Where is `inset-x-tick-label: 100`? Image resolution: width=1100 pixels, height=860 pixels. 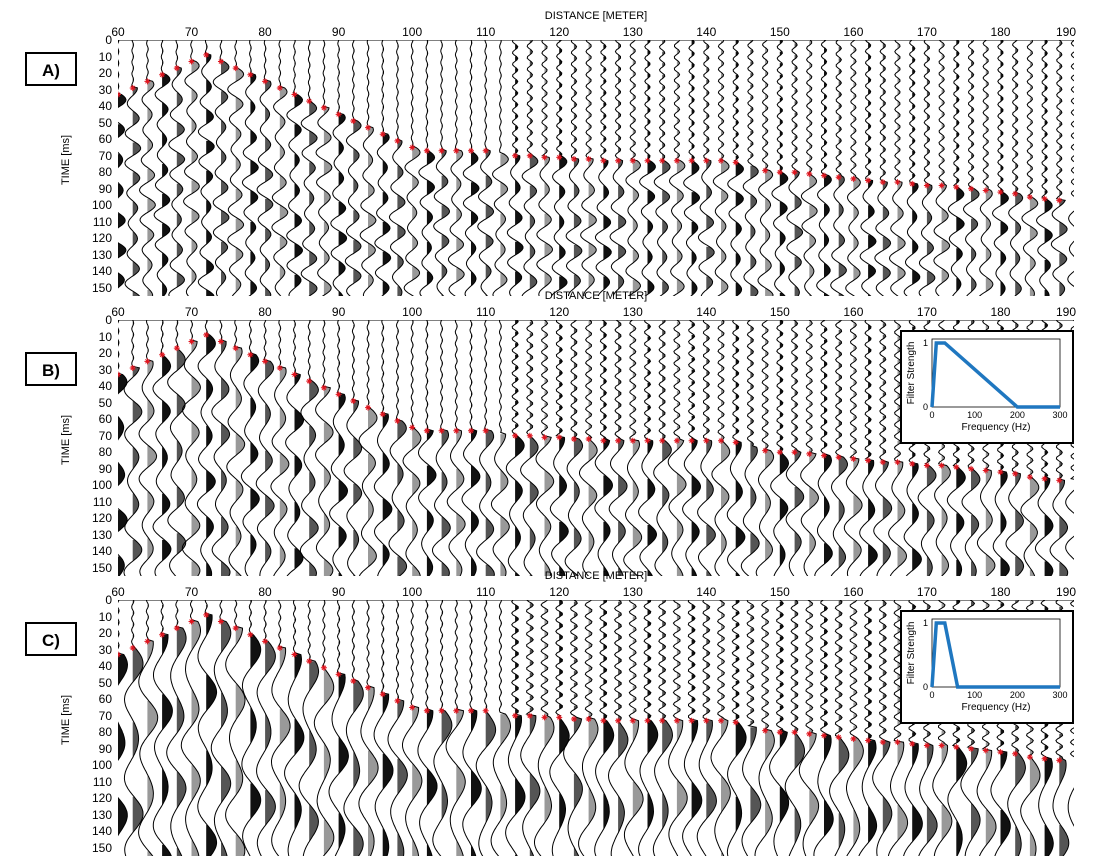
inset-x-tick-label: 100 is located at coordinates (974, 415).